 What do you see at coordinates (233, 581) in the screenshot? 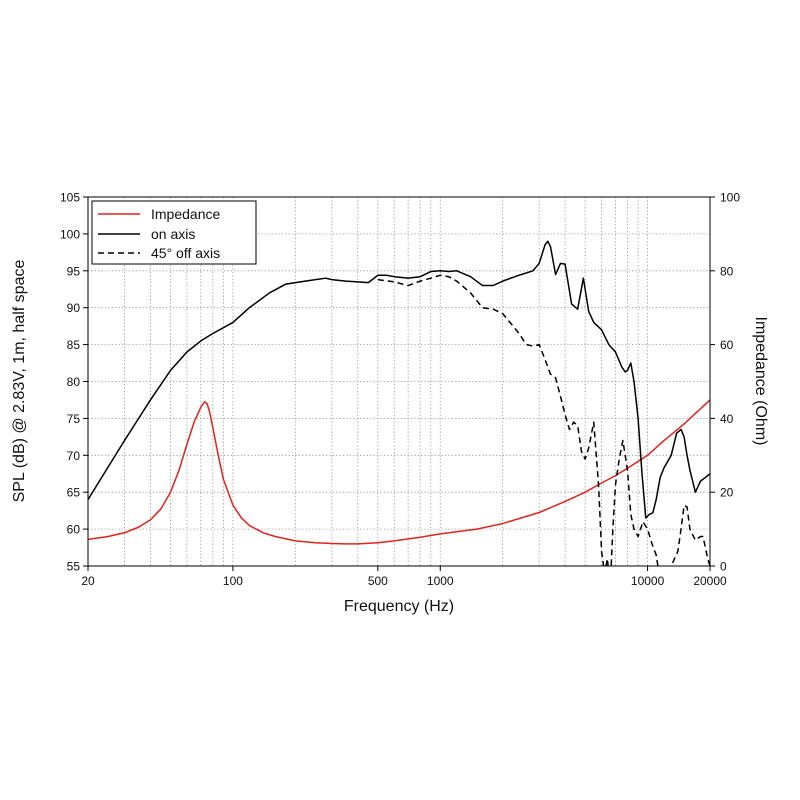
I see `x-tick-label: 100` at bounding box center [233, 581].